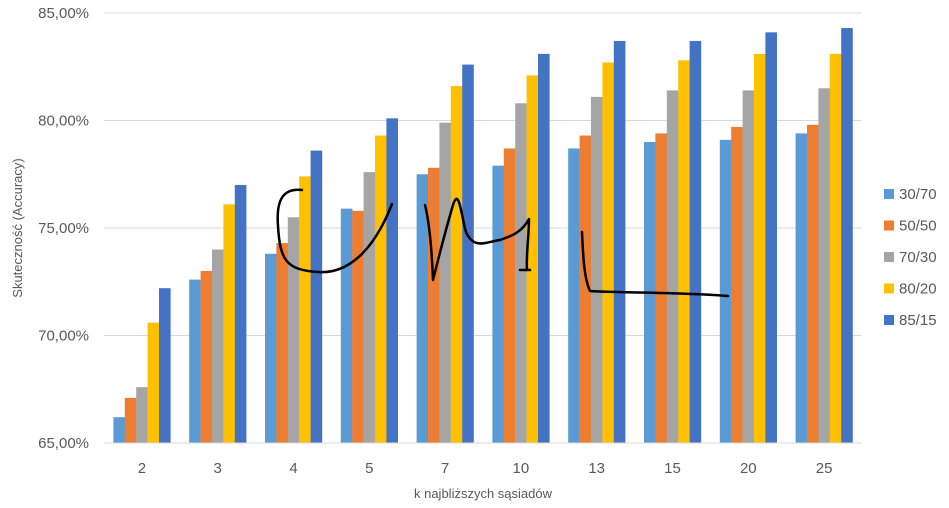  Describe the element at coordinates (918, 226) in the screenshot. I see `legend-label: 50/50` at that location.